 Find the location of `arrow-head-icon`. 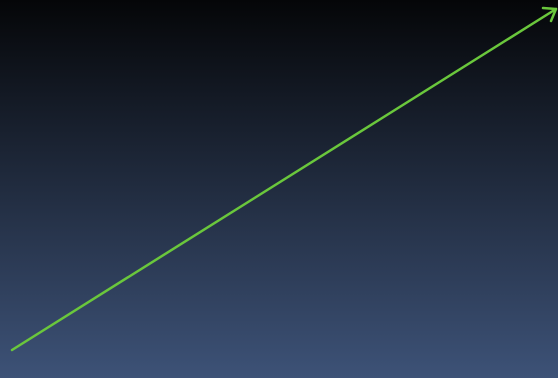

arrow-head-icon is located at coordinates (549, 14).